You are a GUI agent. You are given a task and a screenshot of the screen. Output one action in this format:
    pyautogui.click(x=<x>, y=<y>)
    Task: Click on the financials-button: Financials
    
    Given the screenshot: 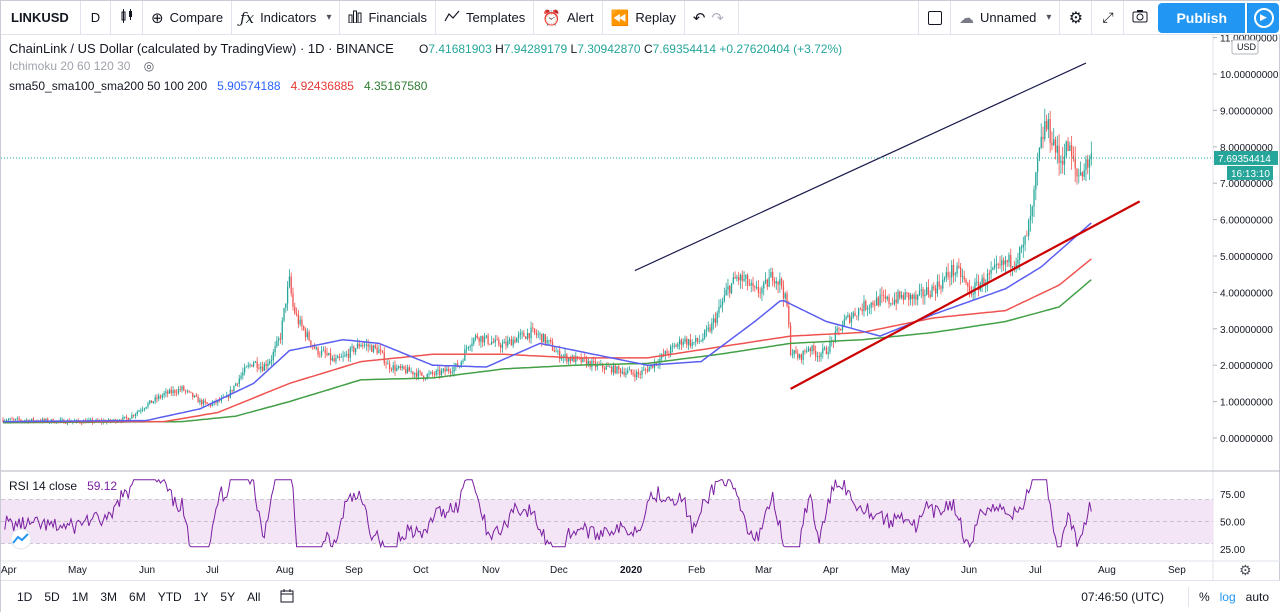 What is the action you would take?
    pyautogui.click(x=388, y=17)
    